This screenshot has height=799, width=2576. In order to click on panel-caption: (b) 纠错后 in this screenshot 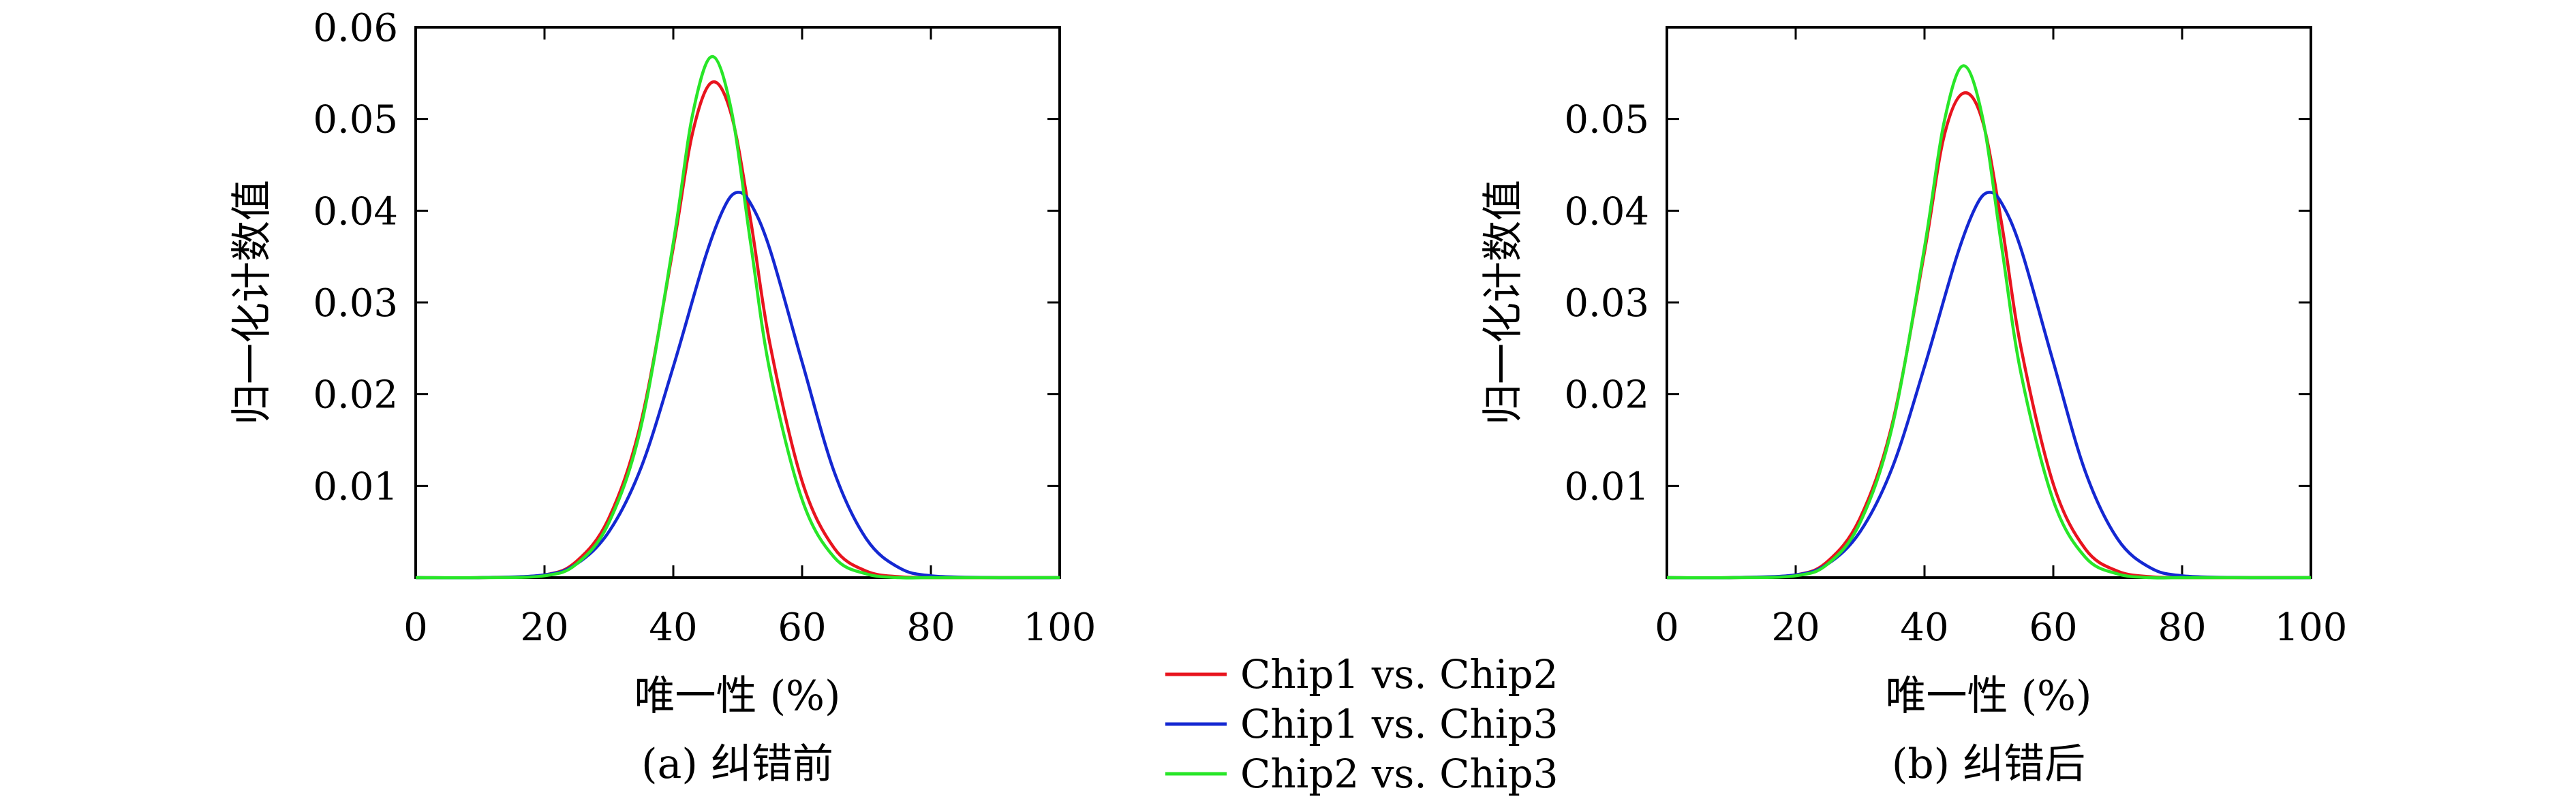, I will do `click(1989, 764)`.